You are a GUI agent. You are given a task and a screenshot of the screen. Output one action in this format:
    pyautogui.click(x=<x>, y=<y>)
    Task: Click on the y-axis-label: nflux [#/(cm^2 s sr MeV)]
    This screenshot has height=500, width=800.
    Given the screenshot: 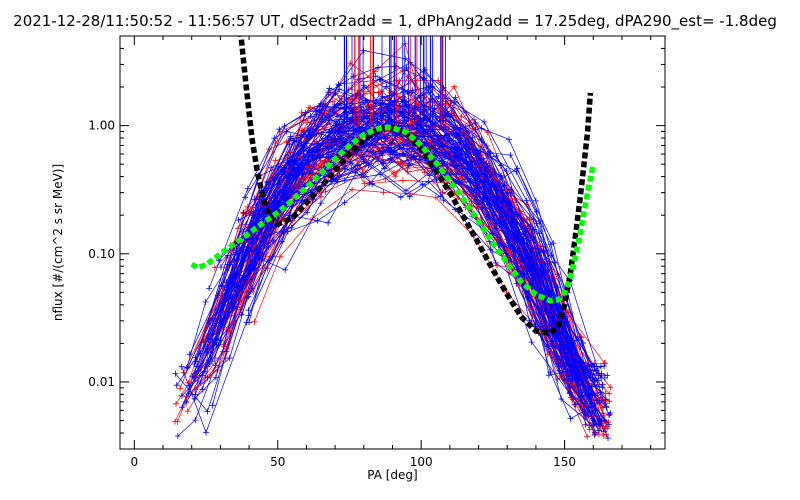 What is the action you would take?
    pyautogui.click(x=58, y=242)
    